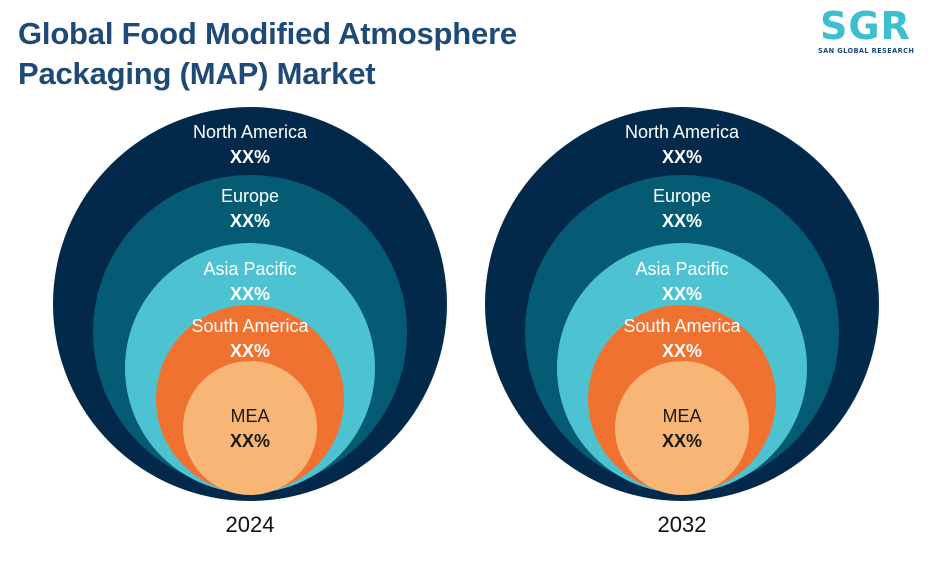 This screenshot has width=928, height=568. Describe the element at coordinates (866, 51) in the screenshot. I see `logo-subtitle: SAN GLOBAL RESEARCH` at that location.